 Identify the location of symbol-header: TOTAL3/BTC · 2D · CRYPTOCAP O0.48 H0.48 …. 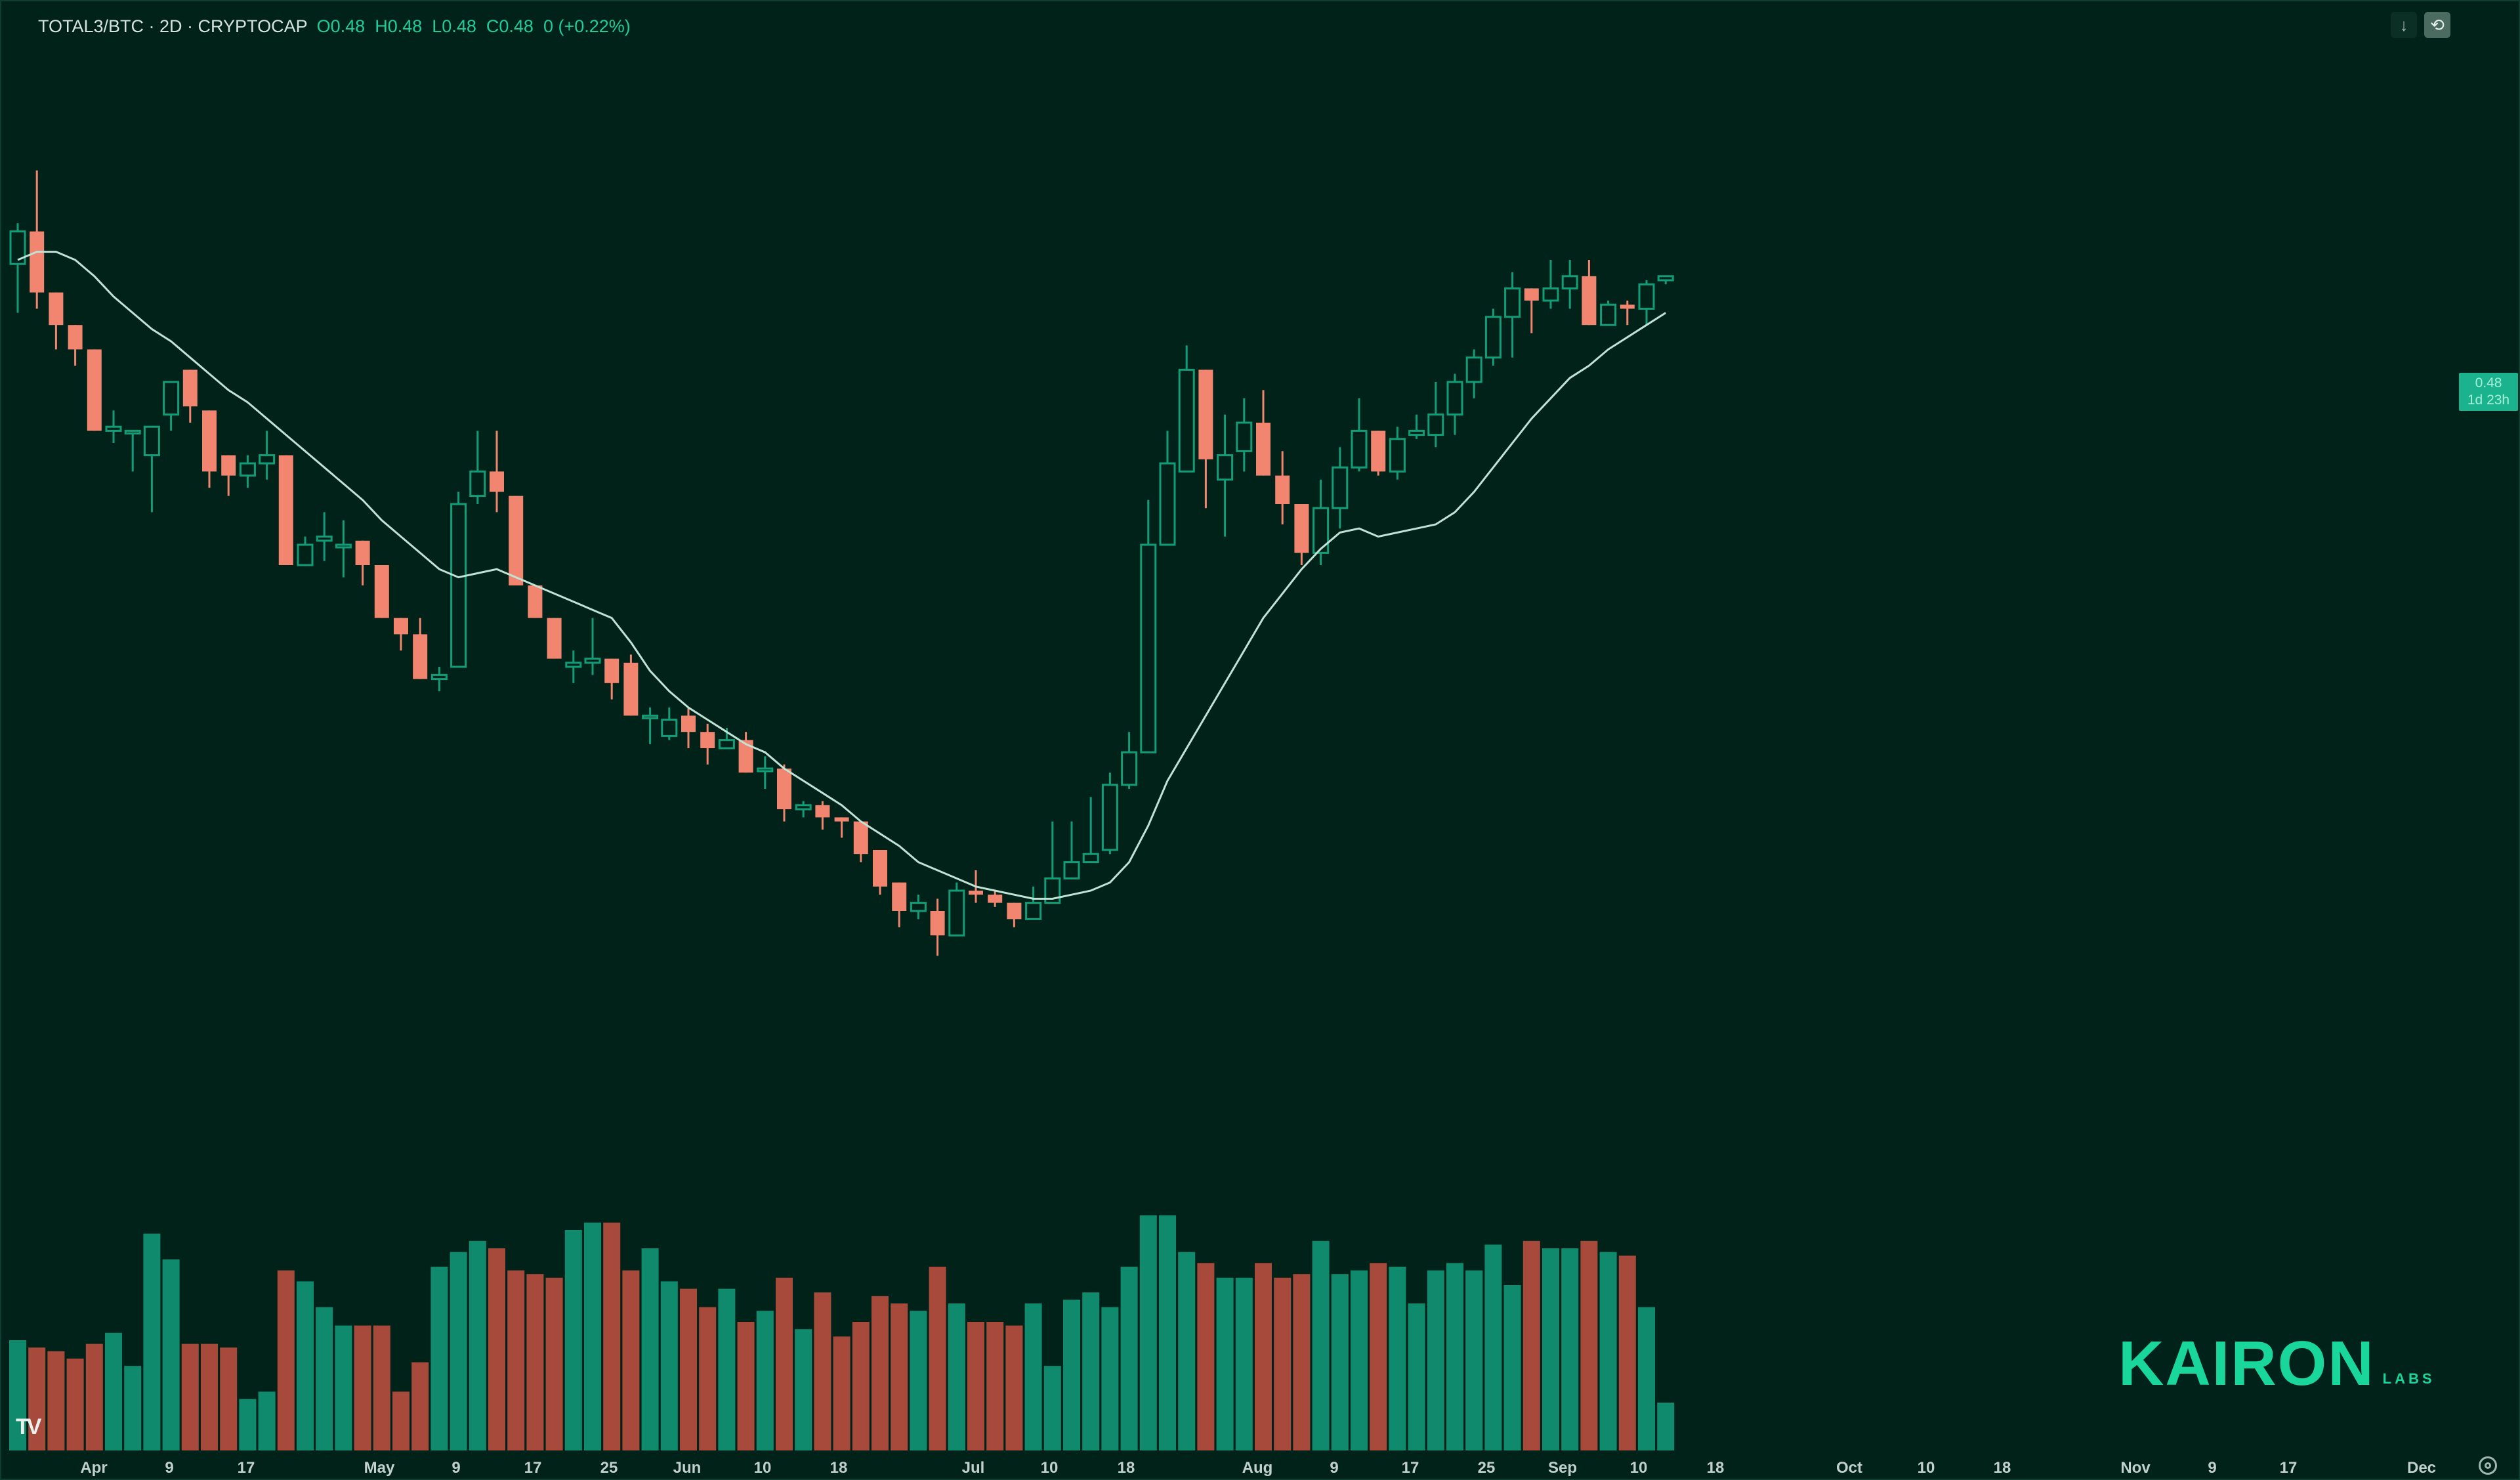
(334, 26).